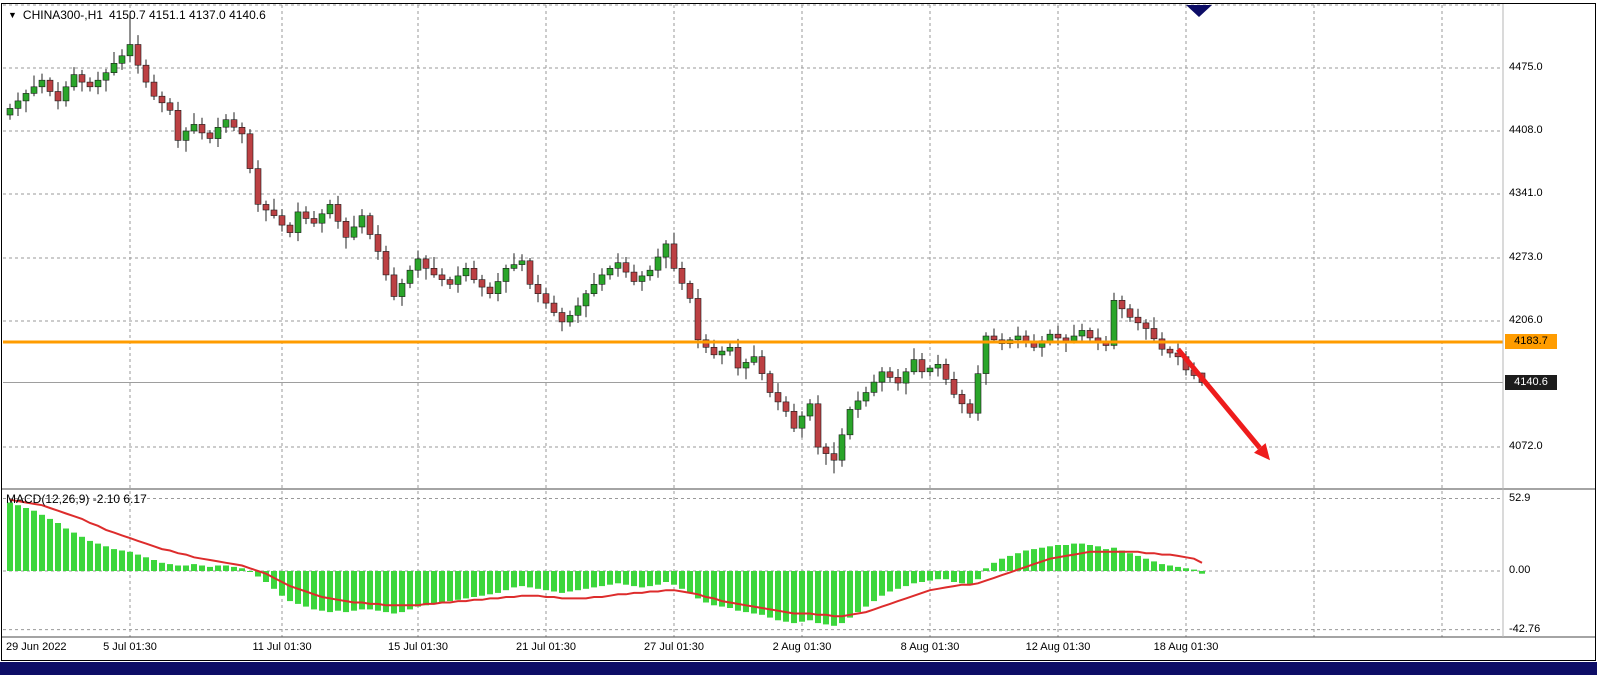 This screenshot has height=675, width=1597. I want to click on time-axis-label: 15 Jul 01:30, so click(418, 647).